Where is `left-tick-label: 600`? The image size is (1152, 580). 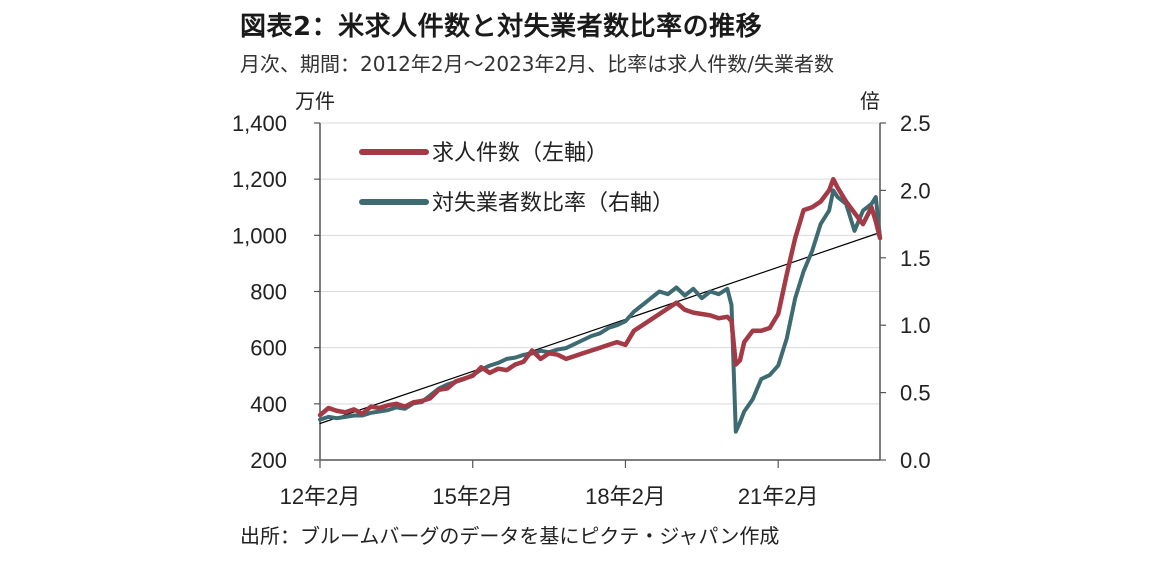 left-tick-label: 600 is located at coordinates (268, 348).